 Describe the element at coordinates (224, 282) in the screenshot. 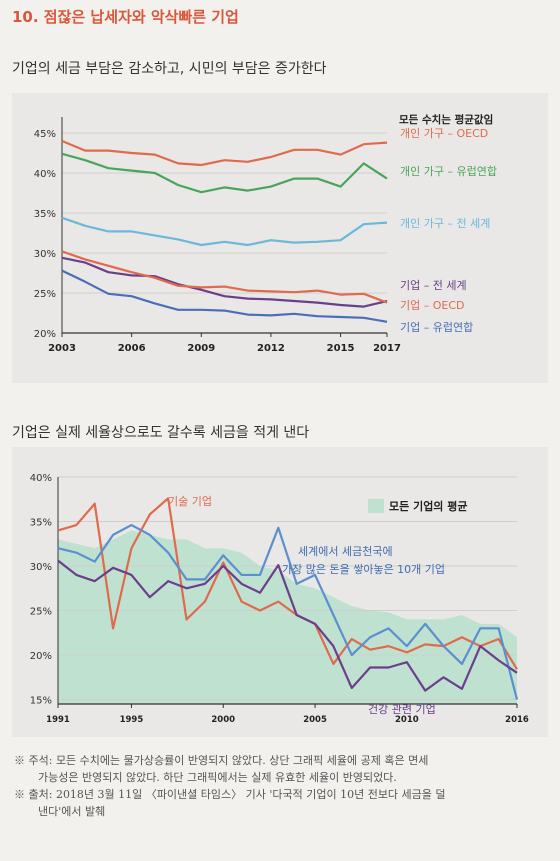

I see `series-line-기업-전-세계` at that location.